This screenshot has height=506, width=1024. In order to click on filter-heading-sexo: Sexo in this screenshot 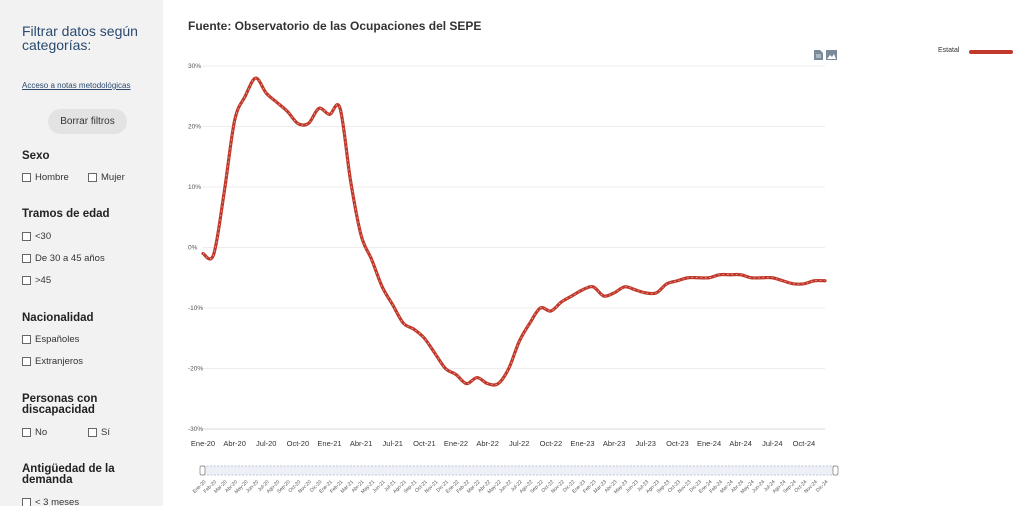, I will do `click(36, 156)`.